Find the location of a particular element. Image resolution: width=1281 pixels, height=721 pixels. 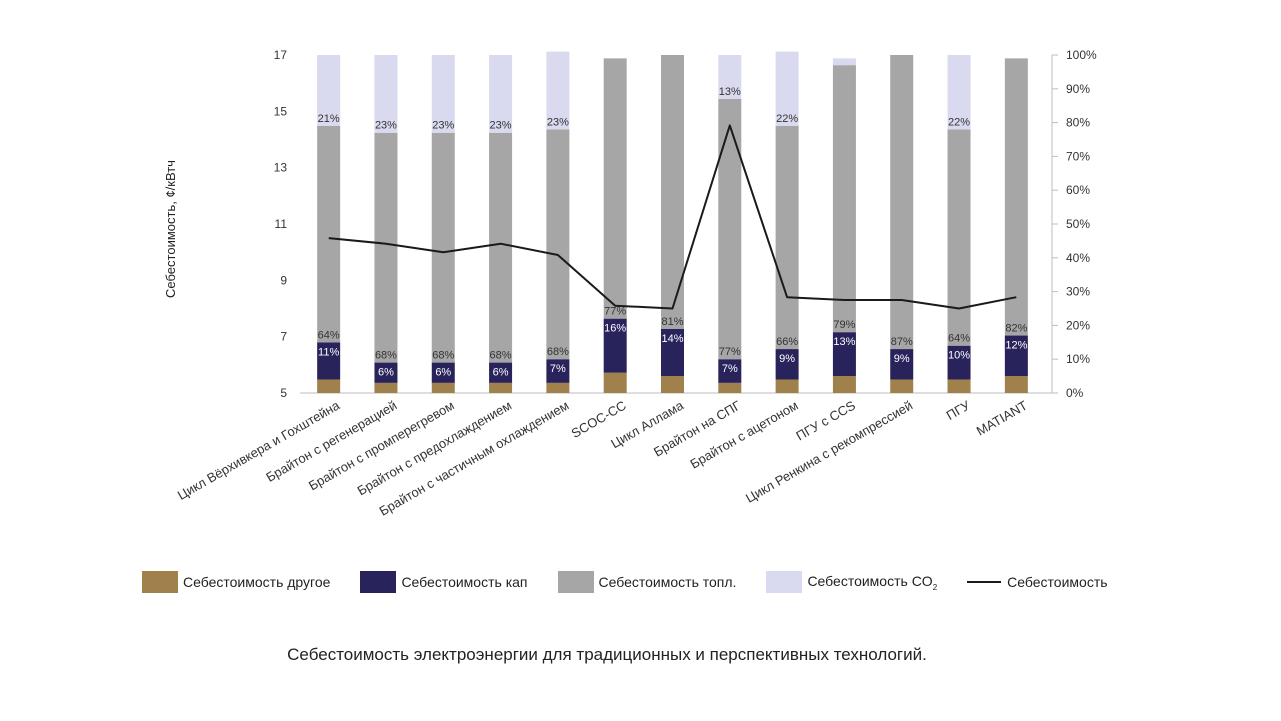

y-axis-tick-label: 5 is located at coordinates (283, 393).